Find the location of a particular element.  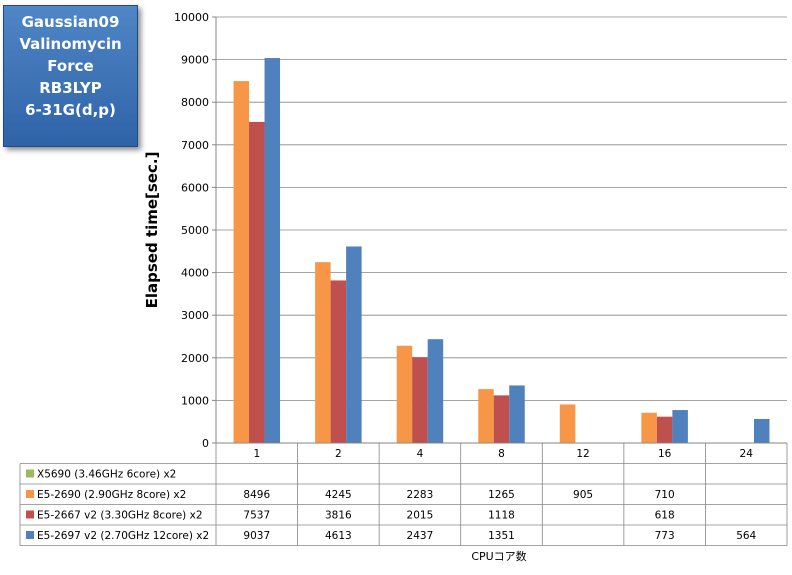

y-tick-label: 3000 is located at coordinates (195, 315).